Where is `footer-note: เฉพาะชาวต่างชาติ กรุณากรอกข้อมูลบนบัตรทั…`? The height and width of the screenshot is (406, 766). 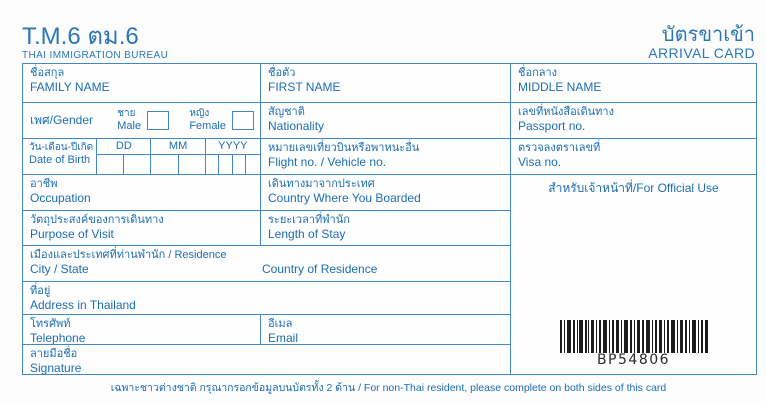 footer-note: เฉพาะชาวต่างชาติ กรุณากรอกข้อมูลบนบัตรทั… is located at coordinates (388, 388).